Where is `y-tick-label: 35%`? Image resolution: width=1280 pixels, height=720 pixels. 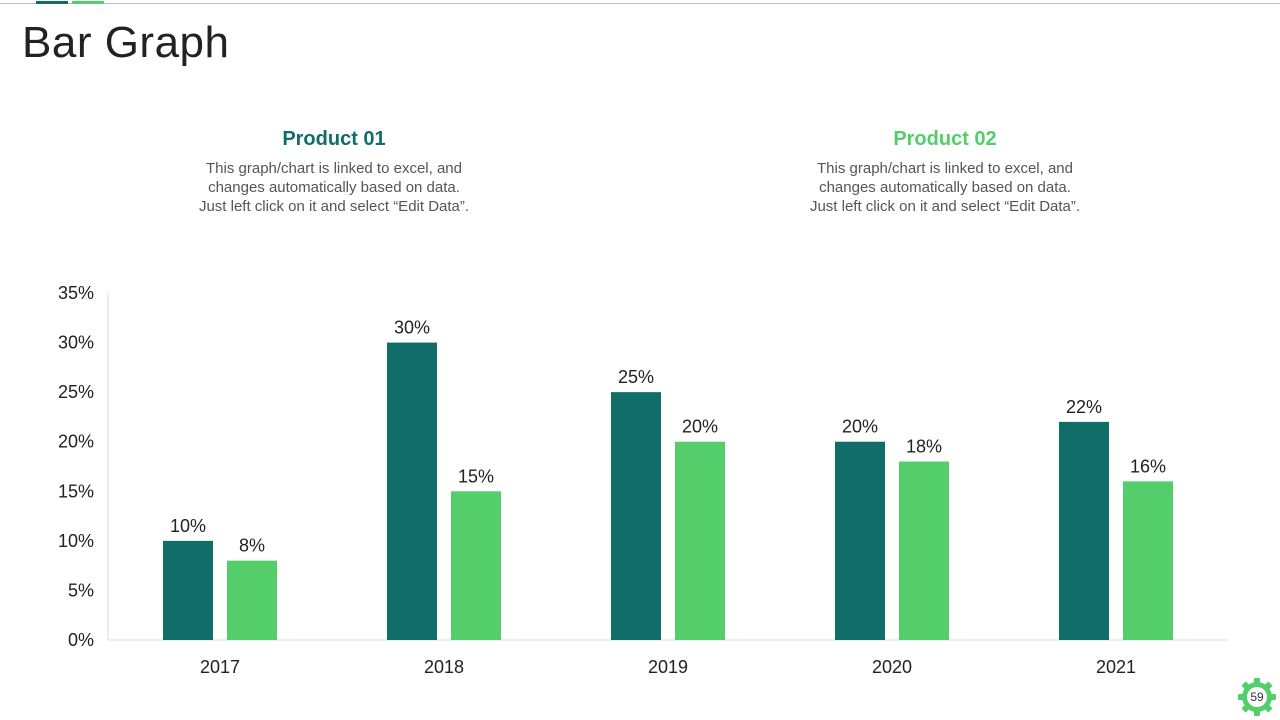
y-tick-label: 35% is located at coordinates (76, 293).